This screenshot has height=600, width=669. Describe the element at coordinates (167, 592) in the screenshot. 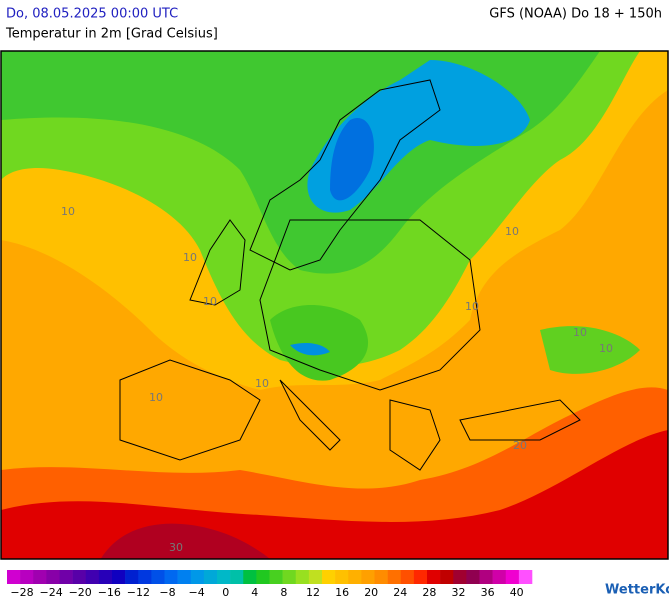

I see `colorbar-label: −8` at that location.